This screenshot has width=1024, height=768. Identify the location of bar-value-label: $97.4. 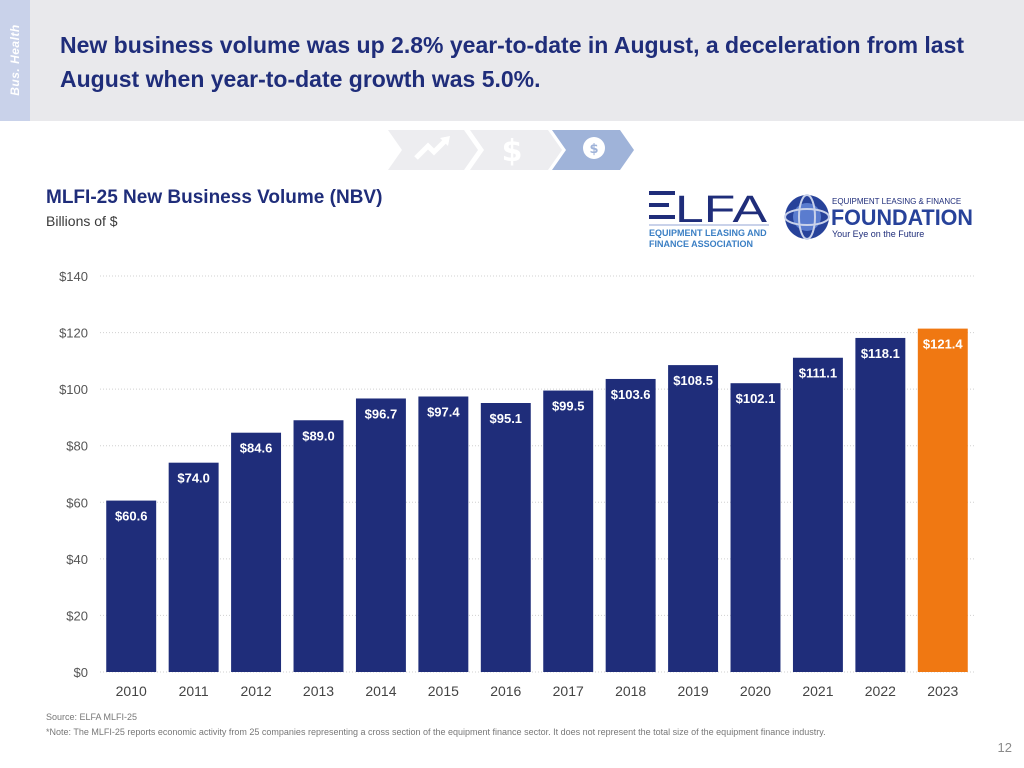
(443, 411).